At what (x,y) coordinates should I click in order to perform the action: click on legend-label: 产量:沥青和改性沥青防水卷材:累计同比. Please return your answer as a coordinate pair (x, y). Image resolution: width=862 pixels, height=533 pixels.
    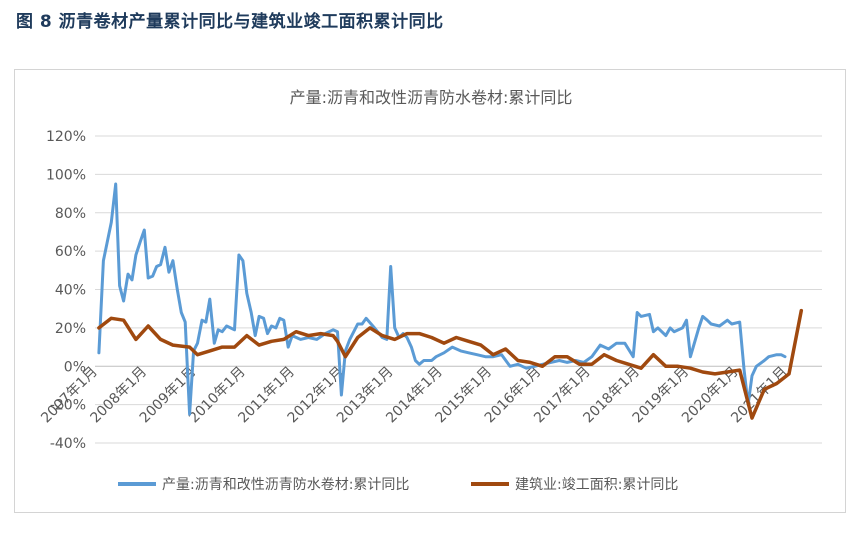
    Looking at the image, I should click on (285, 485).